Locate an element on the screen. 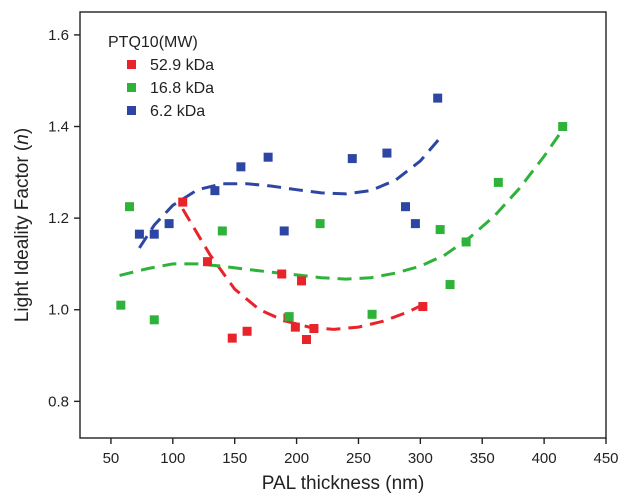 This screenshot has height=500, width=621. x-tick-label: 150 is located at coordinates (234, 458).